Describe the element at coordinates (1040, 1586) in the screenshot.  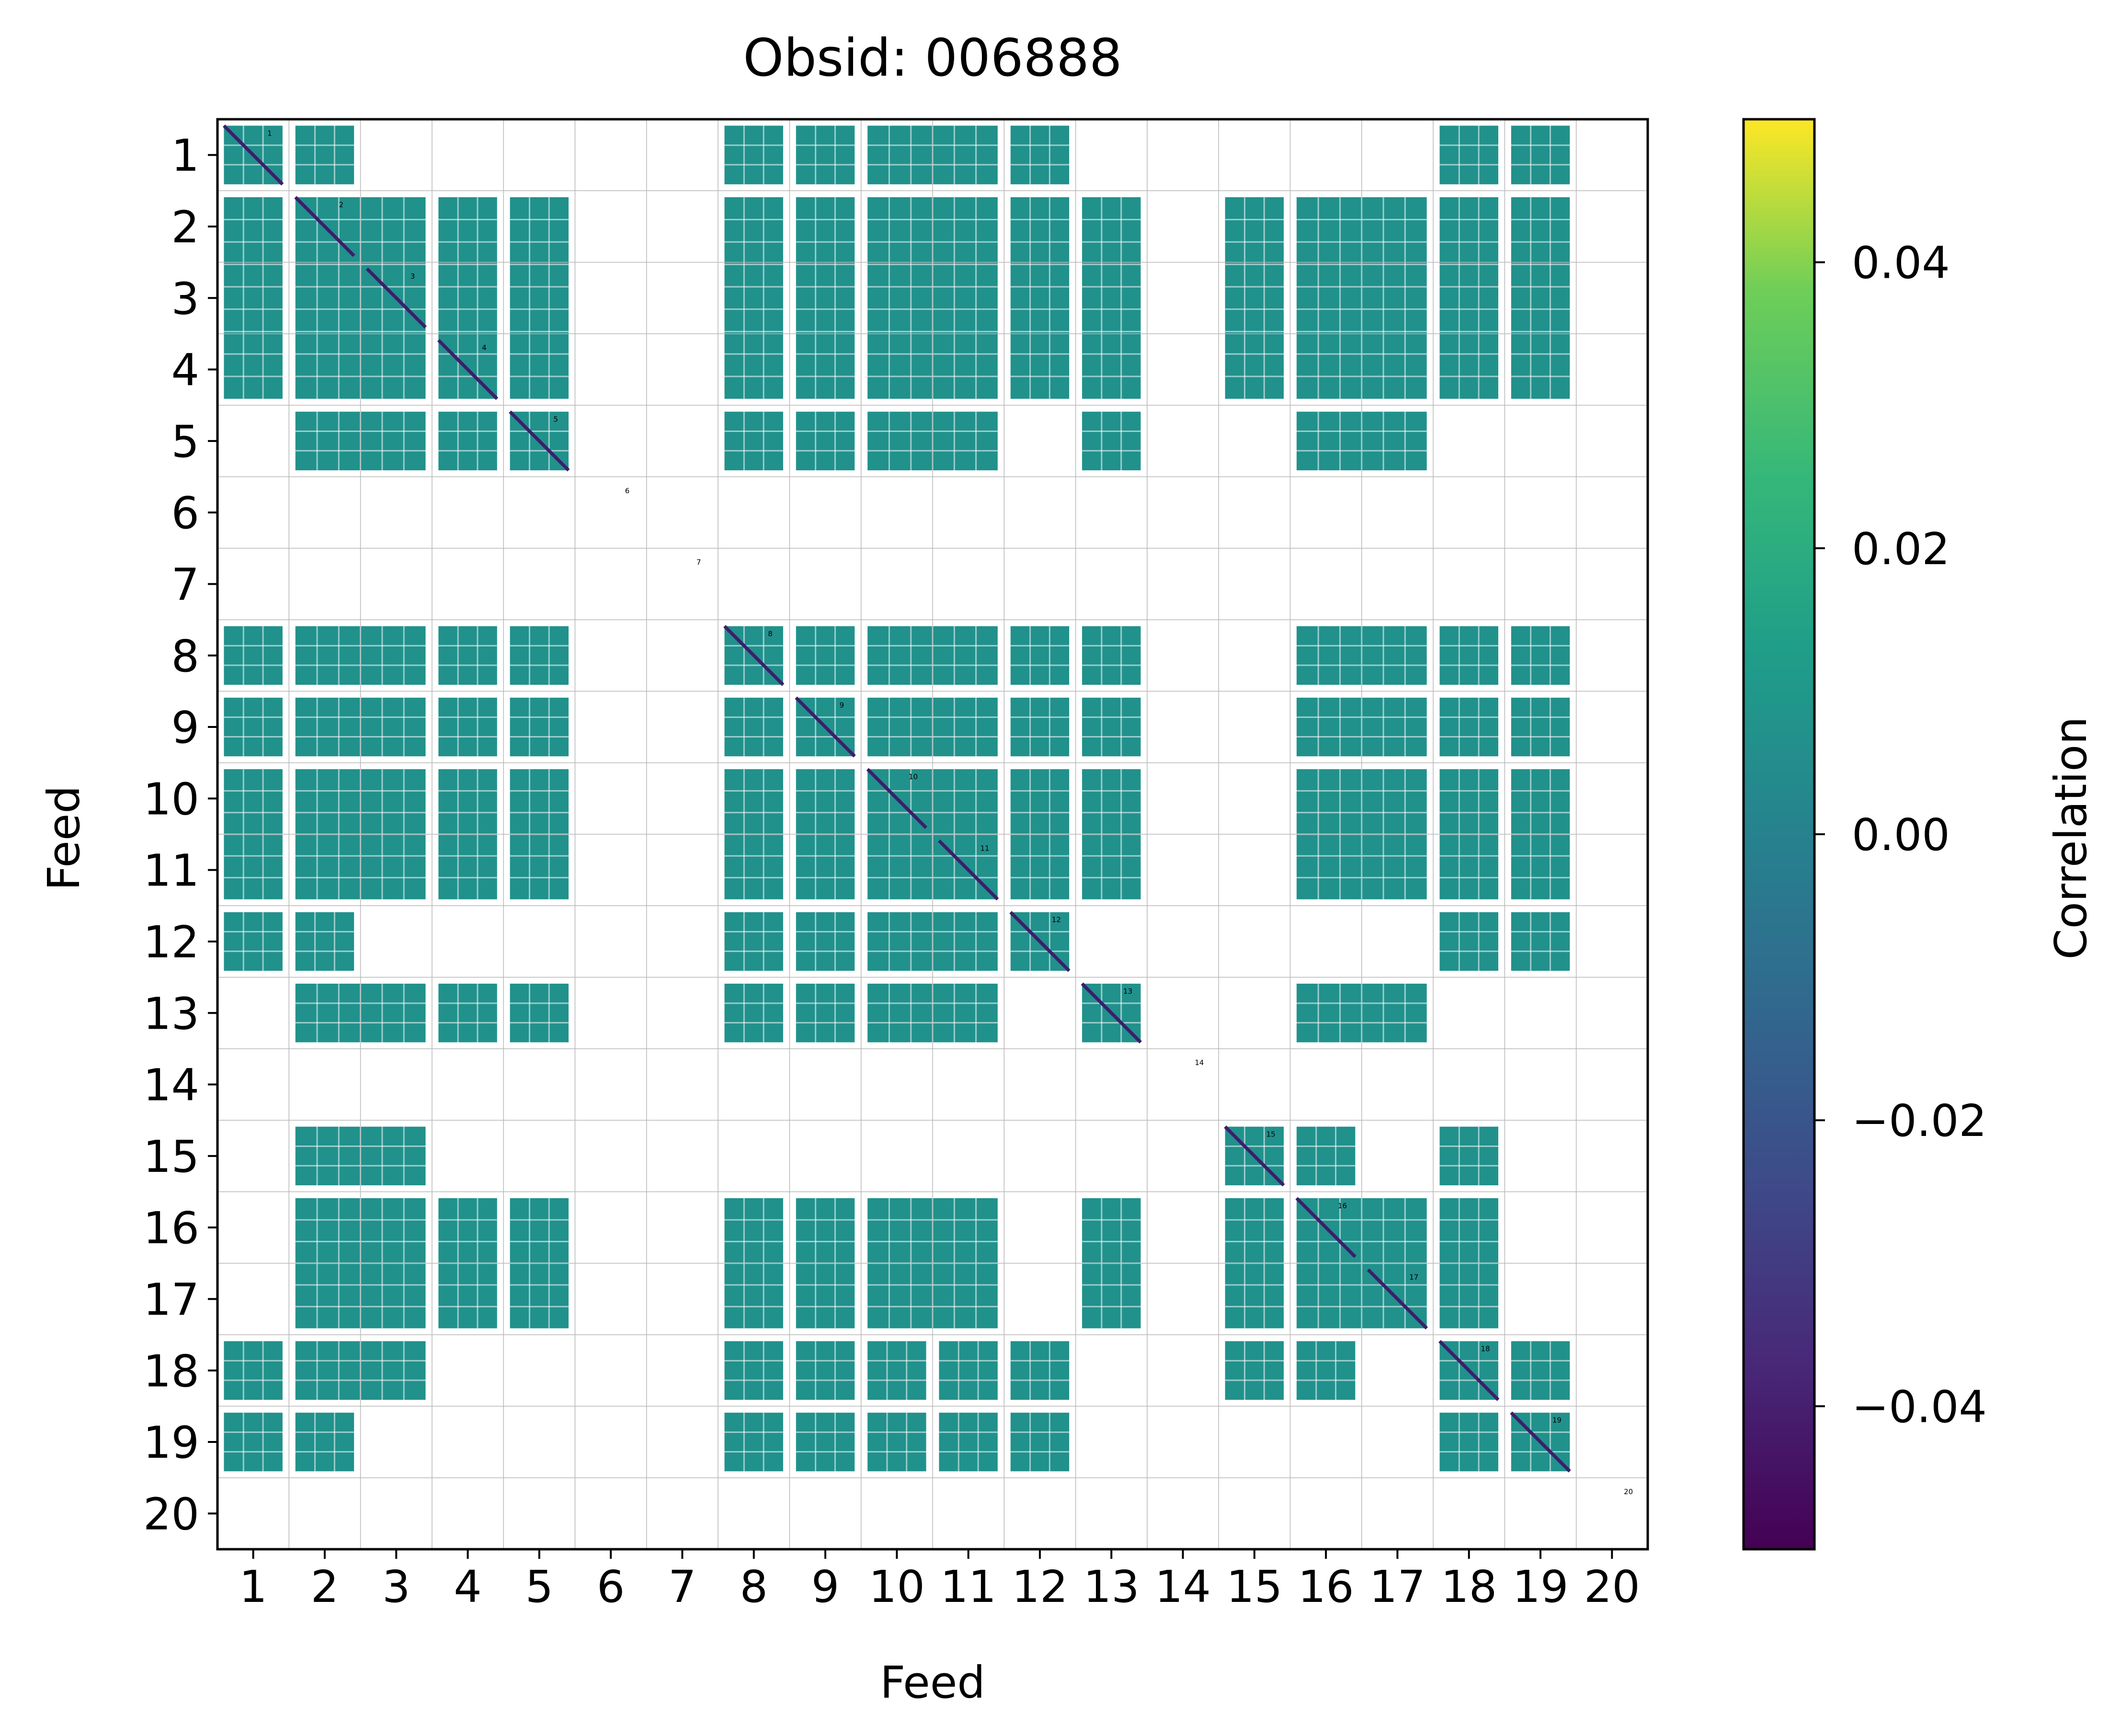
I see `x-tick-label-12: 12` at that location.